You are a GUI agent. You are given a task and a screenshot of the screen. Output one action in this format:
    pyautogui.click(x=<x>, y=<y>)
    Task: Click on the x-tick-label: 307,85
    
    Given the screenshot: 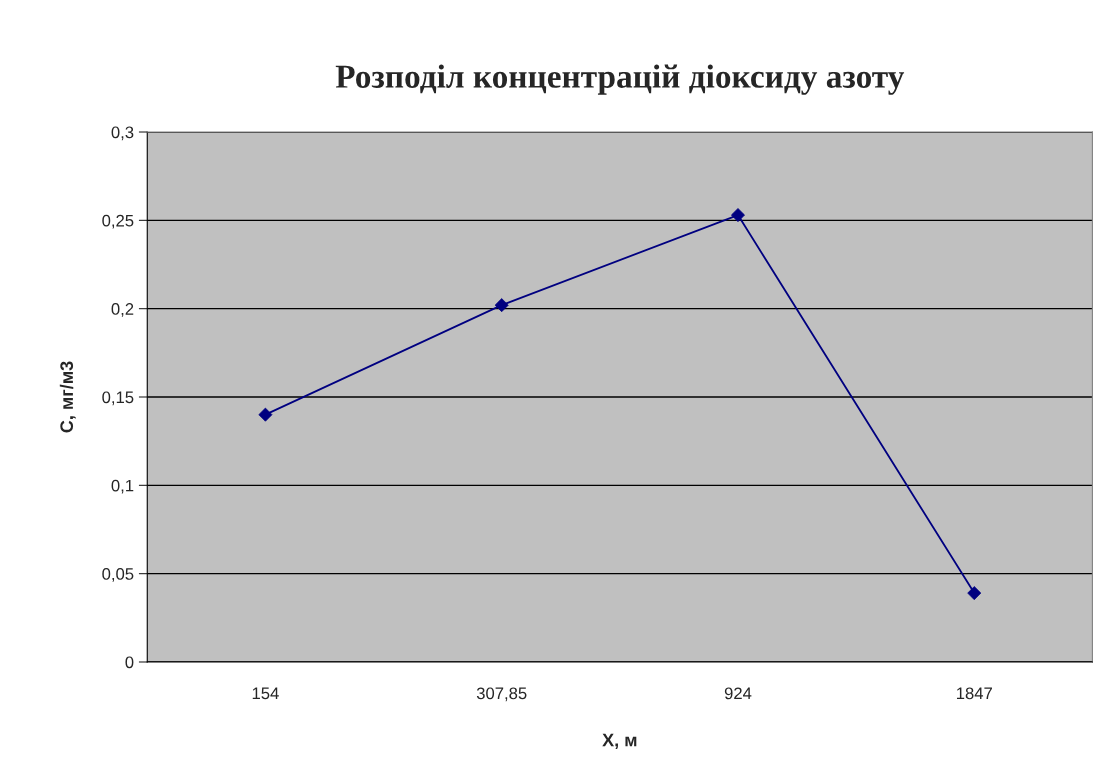 What is the action you would take?
    pyautogui.click(x=501, y=694)
    